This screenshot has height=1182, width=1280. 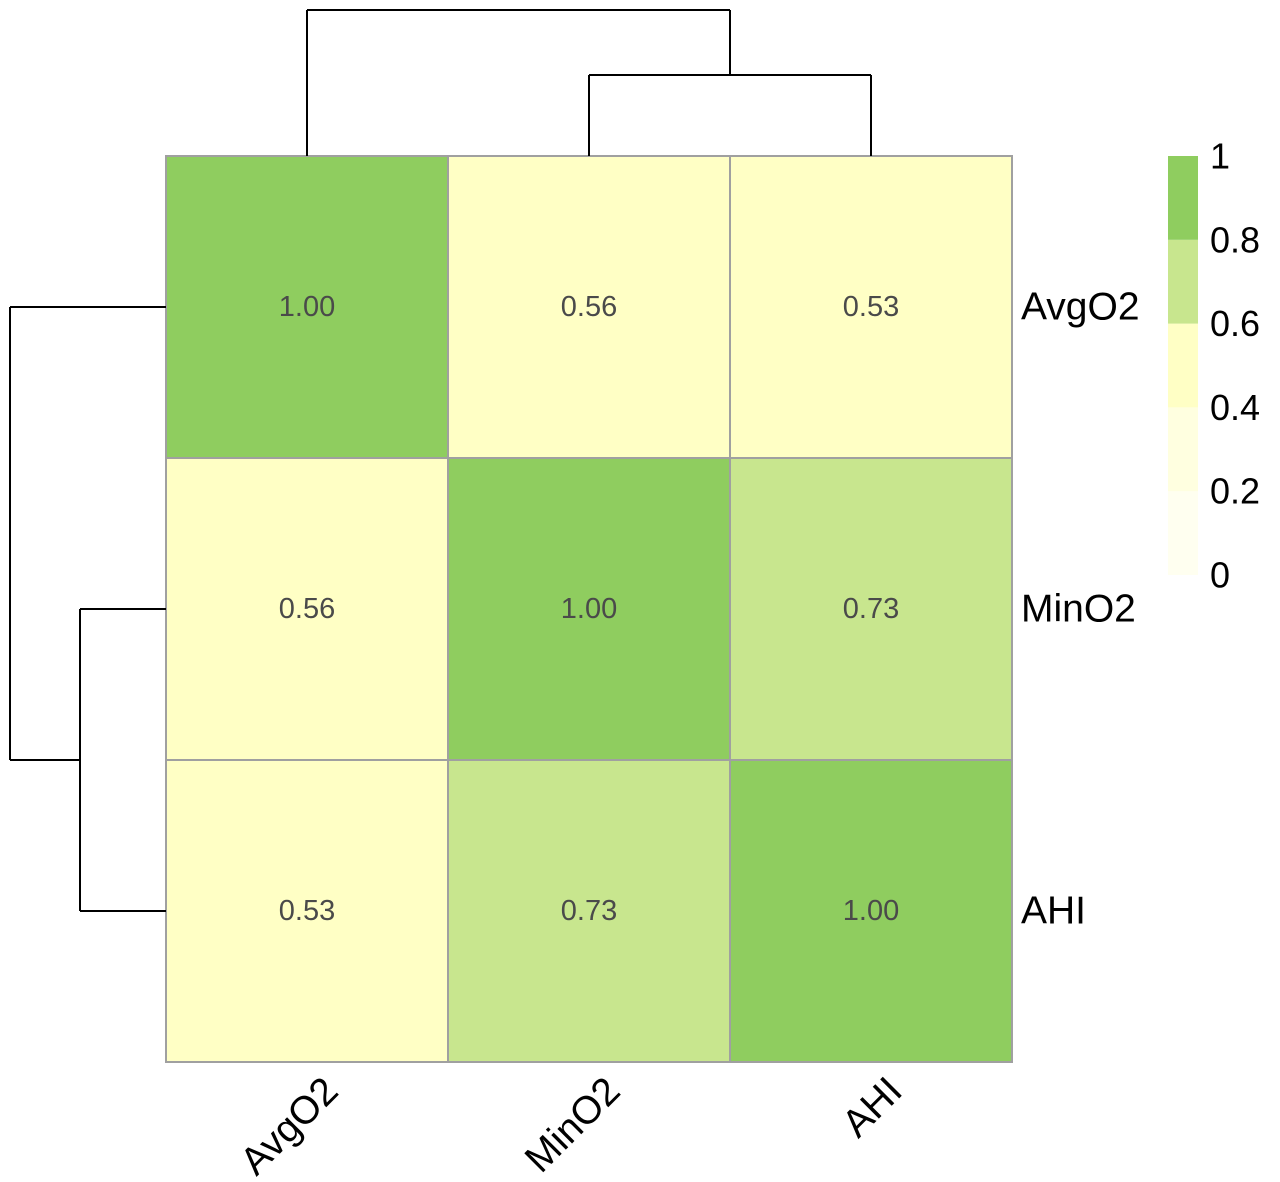 I want to click on row-dendrogram, so click(x=87, y=609).